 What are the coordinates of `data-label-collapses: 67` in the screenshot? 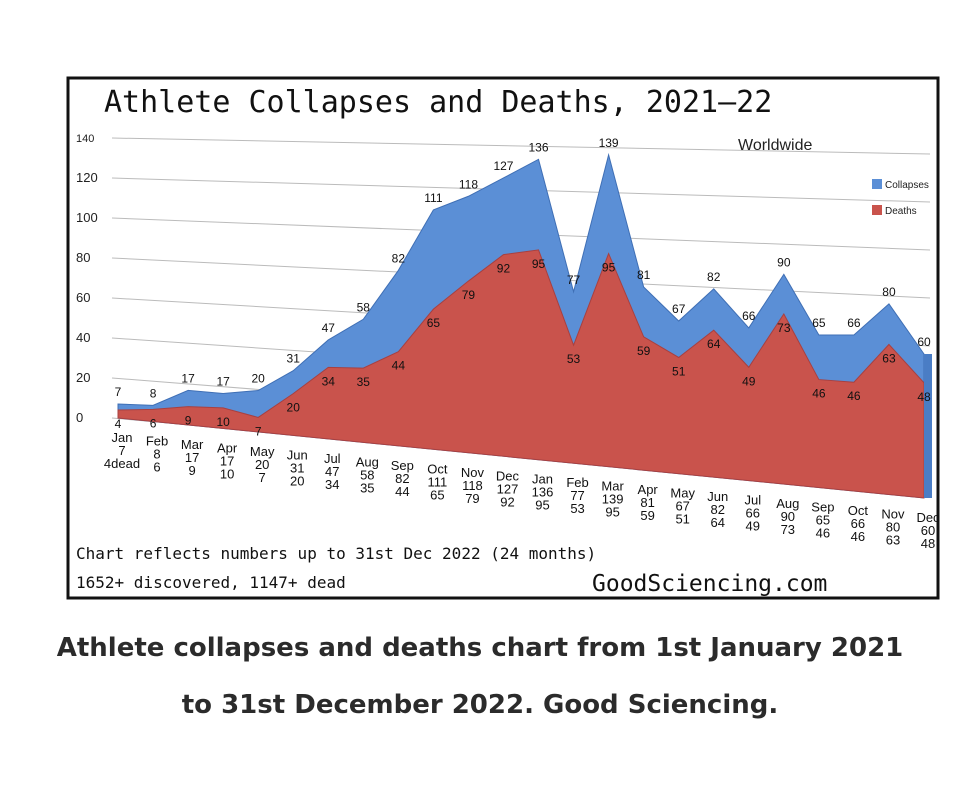 It's located at (679, 309).